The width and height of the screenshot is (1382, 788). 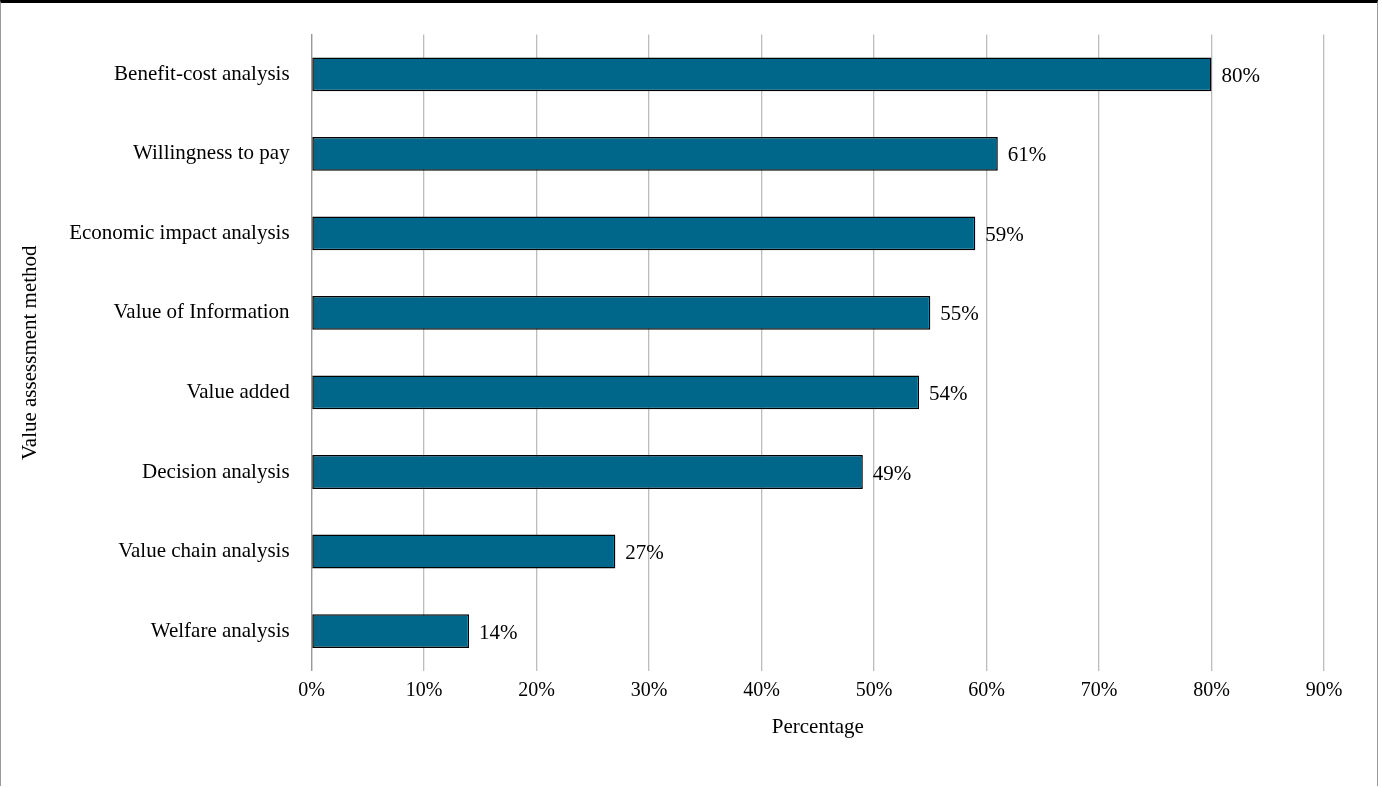 What do you see at coordinates (1004, 233) in the screenshot?
I see `data-label: 59%` at bounding box center [1004, 233].